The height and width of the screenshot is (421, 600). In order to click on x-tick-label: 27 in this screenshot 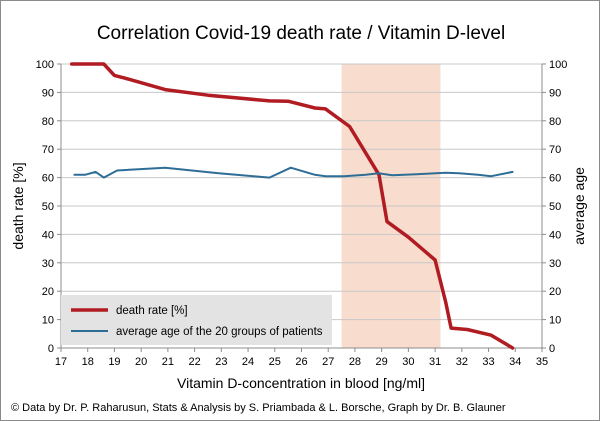, I will do `click(328, 362)`.